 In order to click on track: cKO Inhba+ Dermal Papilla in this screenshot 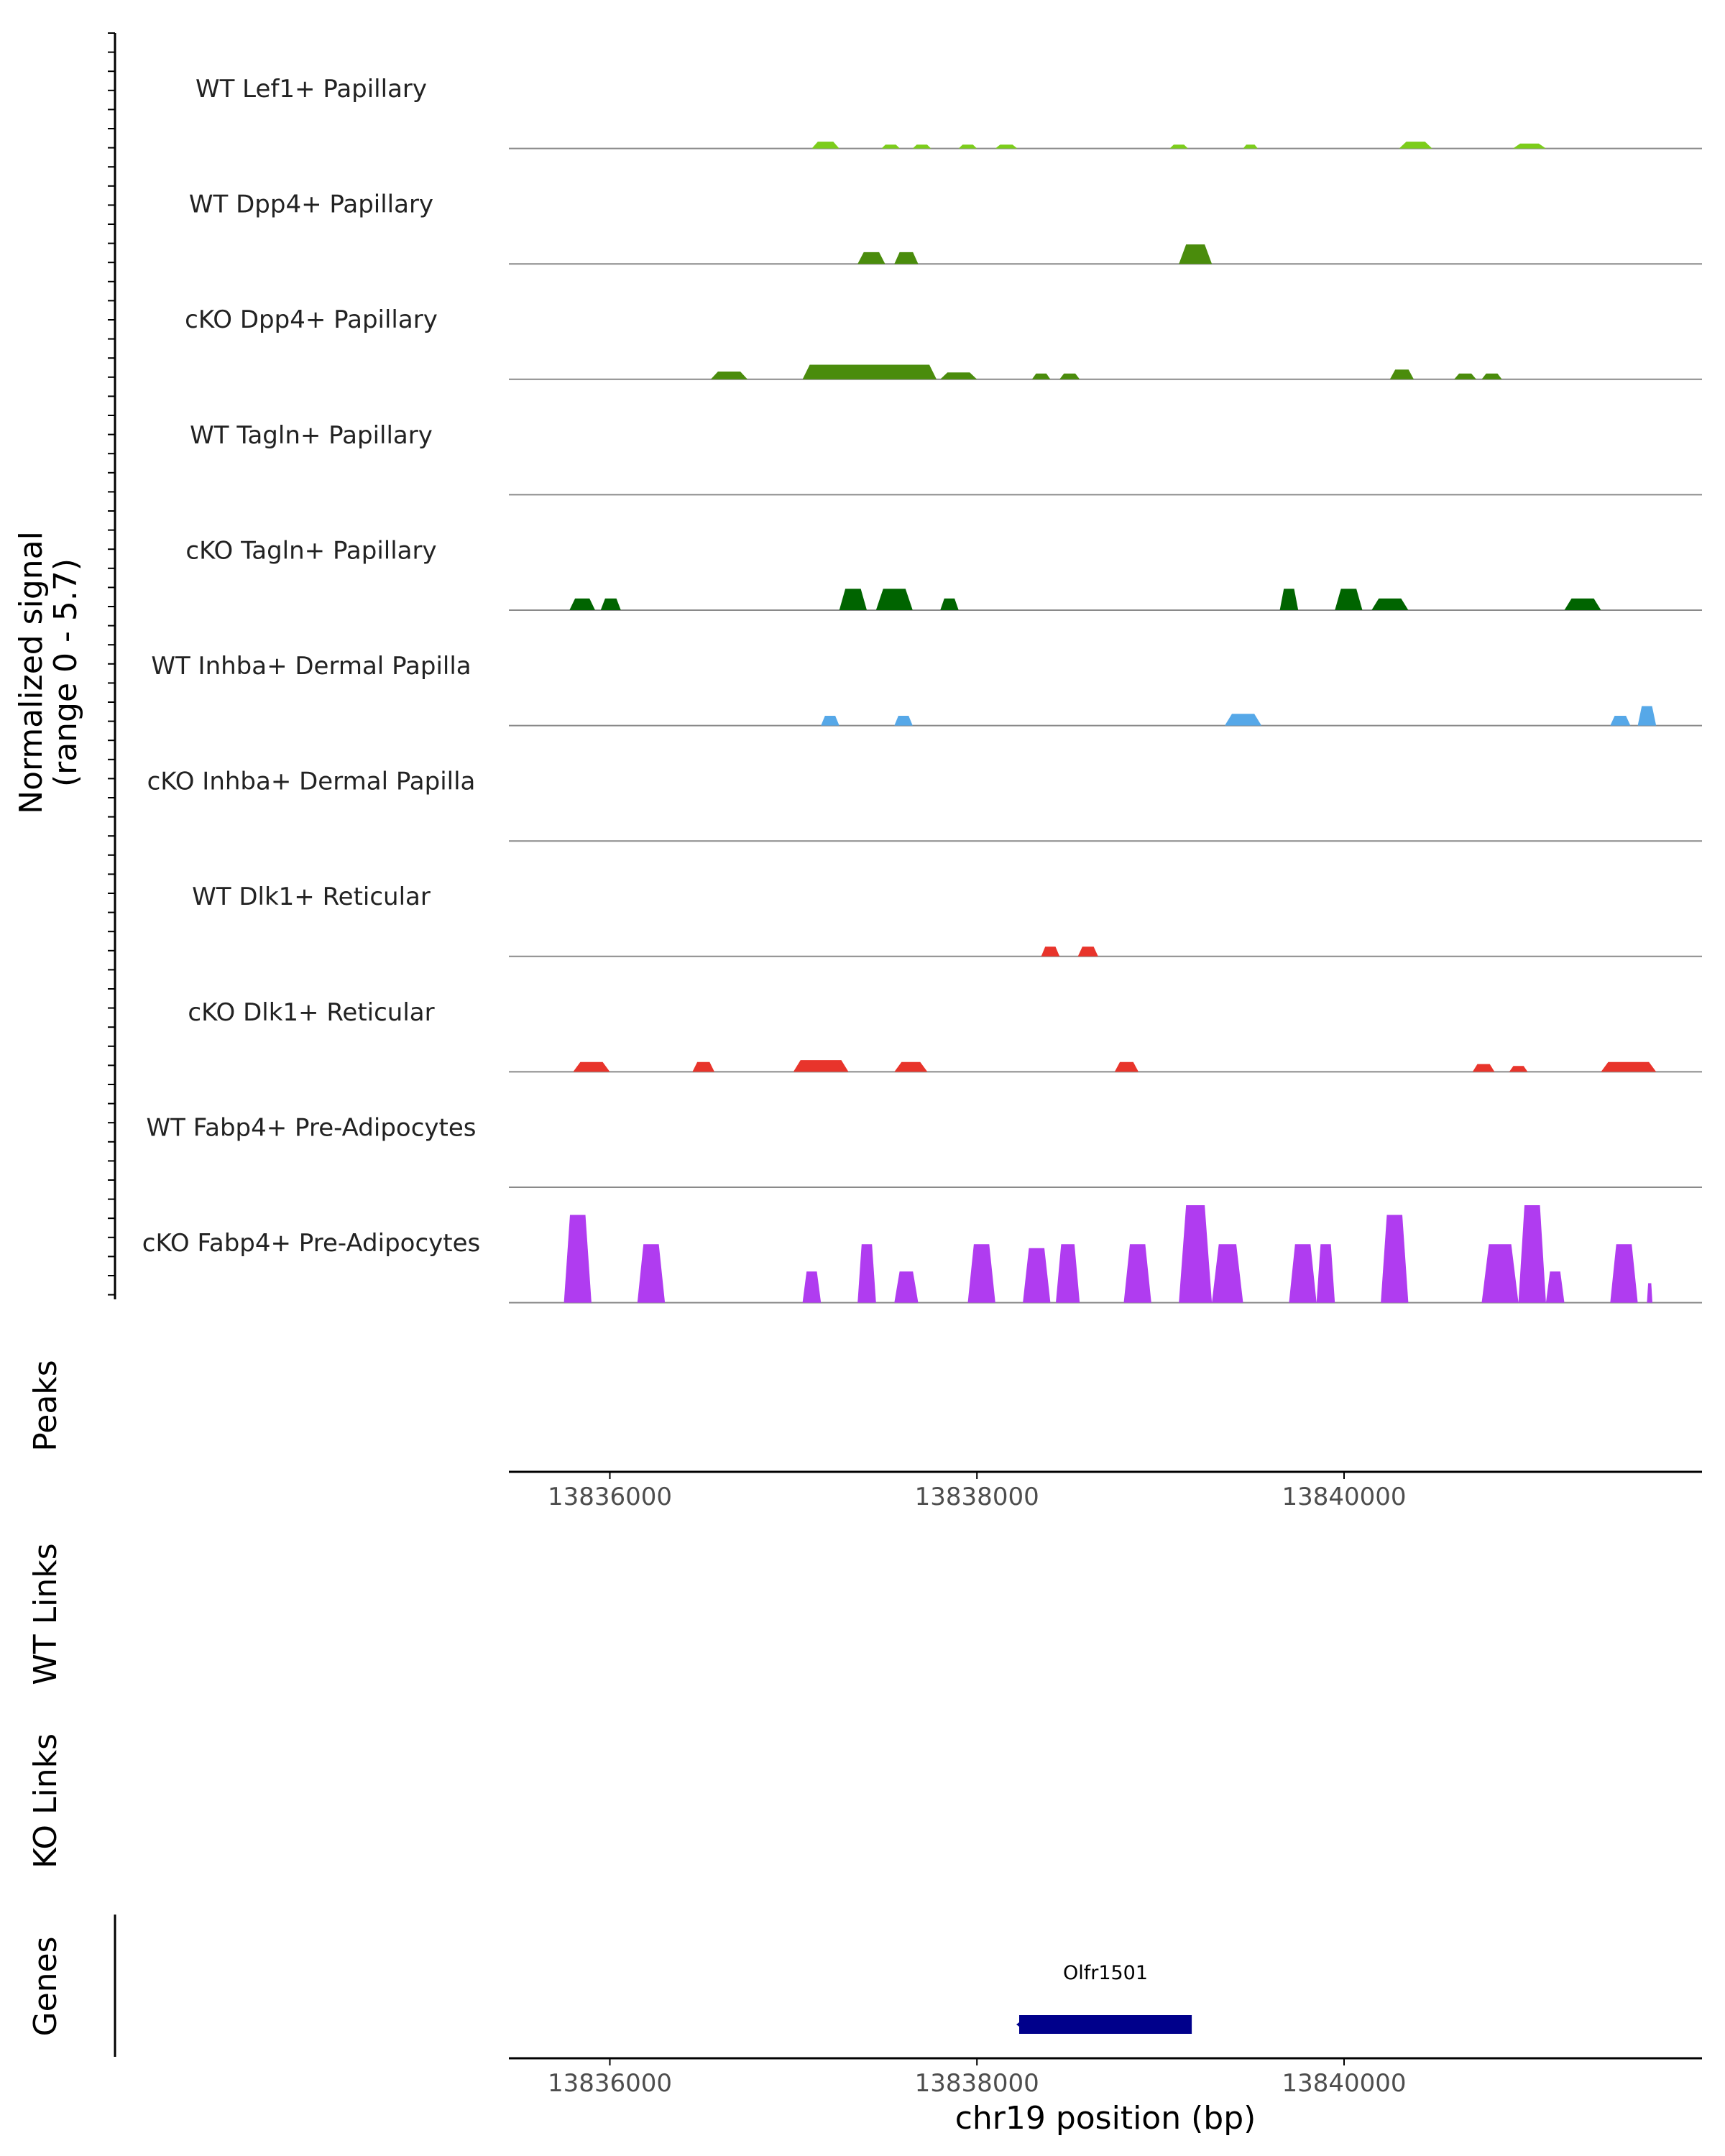, I will do `click(924, 805)`.